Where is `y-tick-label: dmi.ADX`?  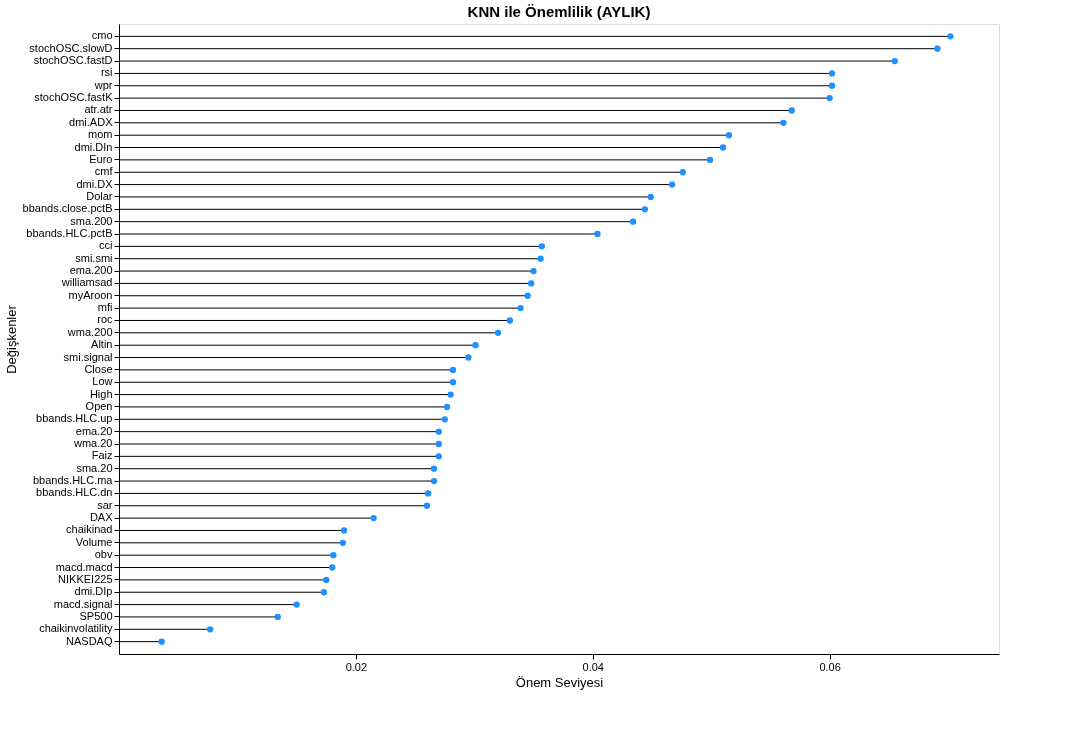 y-tick-label: dmi.ADX is located at coordinates (91, 121).